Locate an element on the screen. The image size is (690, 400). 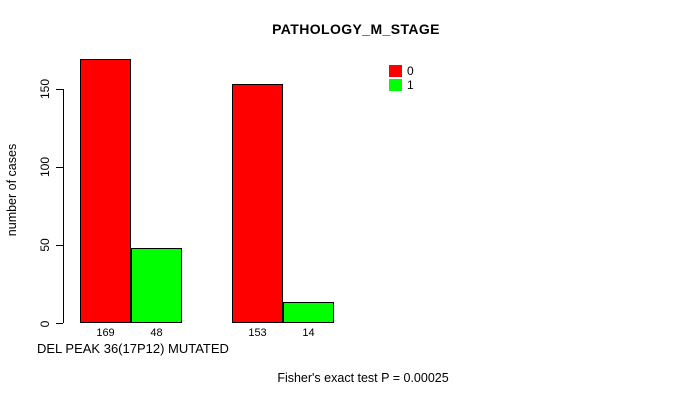
y-axis-label: number of cases is located at coordinates (12, 190).